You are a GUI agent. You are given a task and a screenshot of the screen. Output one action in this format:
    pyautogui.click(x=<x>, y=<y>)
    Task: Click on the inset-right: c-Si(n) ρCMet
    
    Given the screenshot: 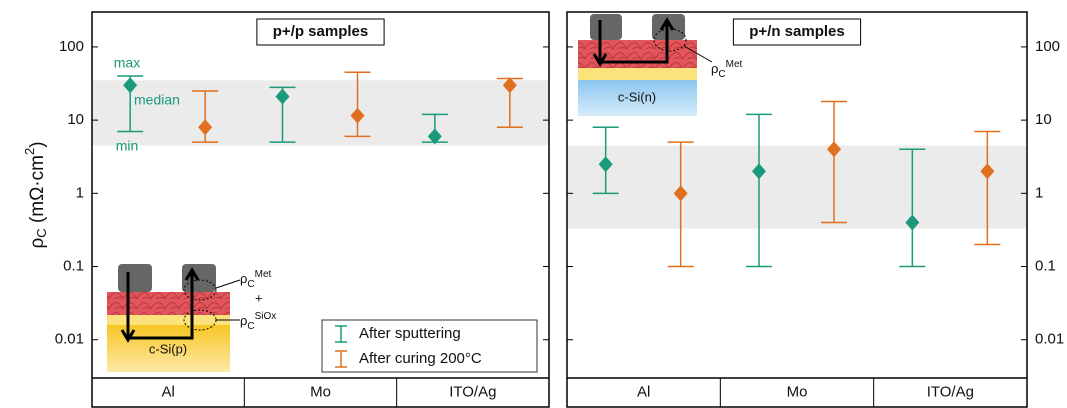 What is the action you would take?
    pyautogui.click(x=660, y=65)
    